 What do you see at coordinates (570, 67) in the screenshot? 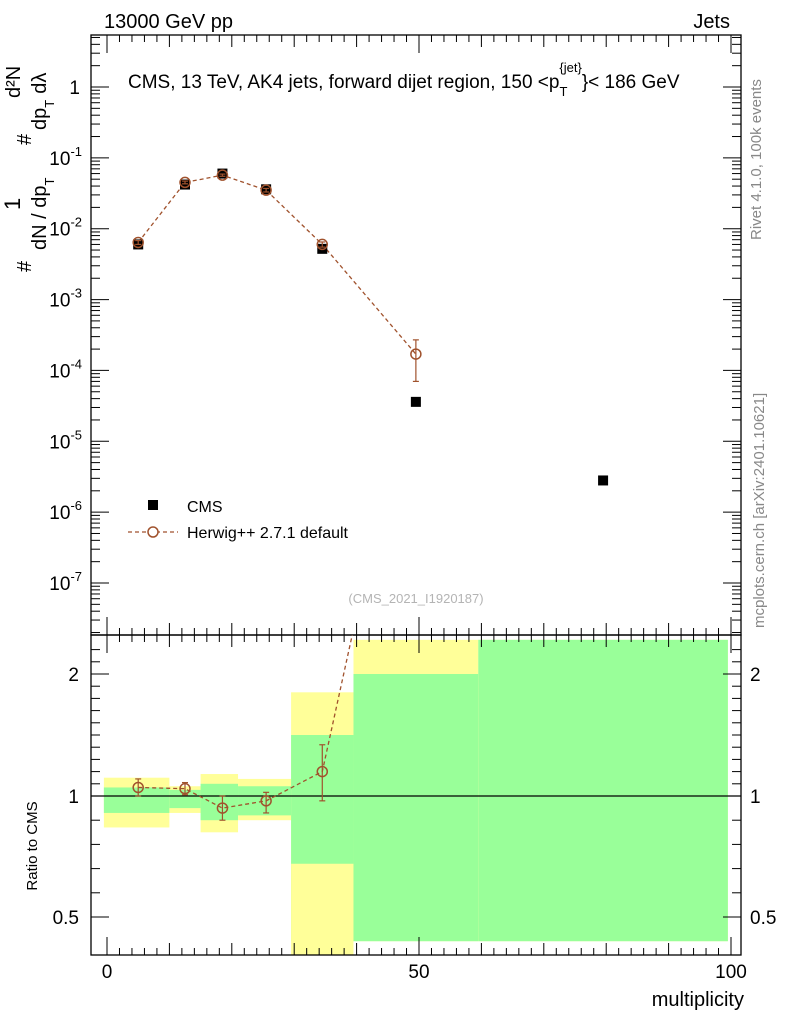
I see `title-sup: {jet}` at bounding box center [570, 67].